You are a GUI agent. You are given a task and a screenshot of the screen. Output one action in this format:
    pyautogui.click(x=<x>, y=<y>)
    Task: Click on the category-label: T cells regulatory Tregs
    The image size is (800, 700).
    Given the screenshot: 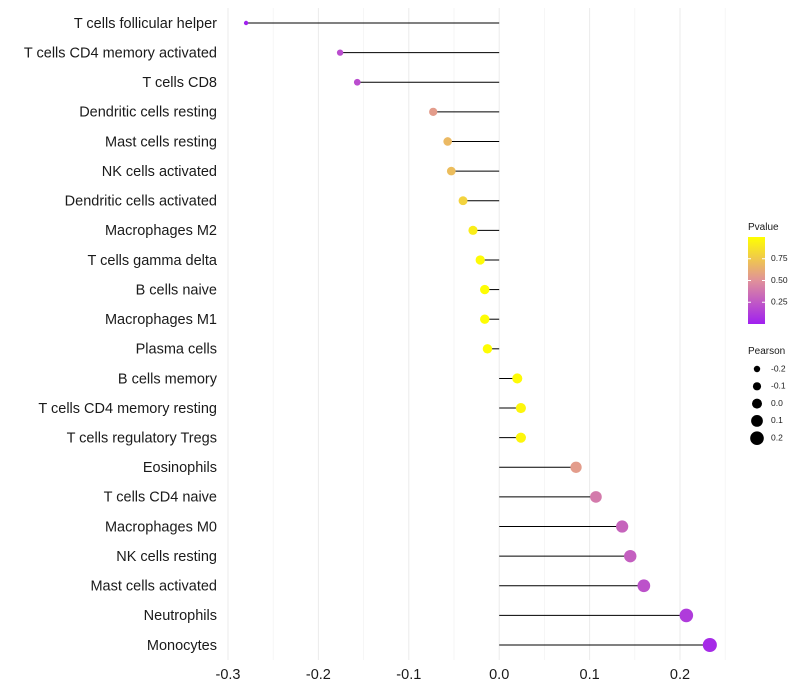 What is the action you would take?
    pyautogui.click(x=142, y=439)
    